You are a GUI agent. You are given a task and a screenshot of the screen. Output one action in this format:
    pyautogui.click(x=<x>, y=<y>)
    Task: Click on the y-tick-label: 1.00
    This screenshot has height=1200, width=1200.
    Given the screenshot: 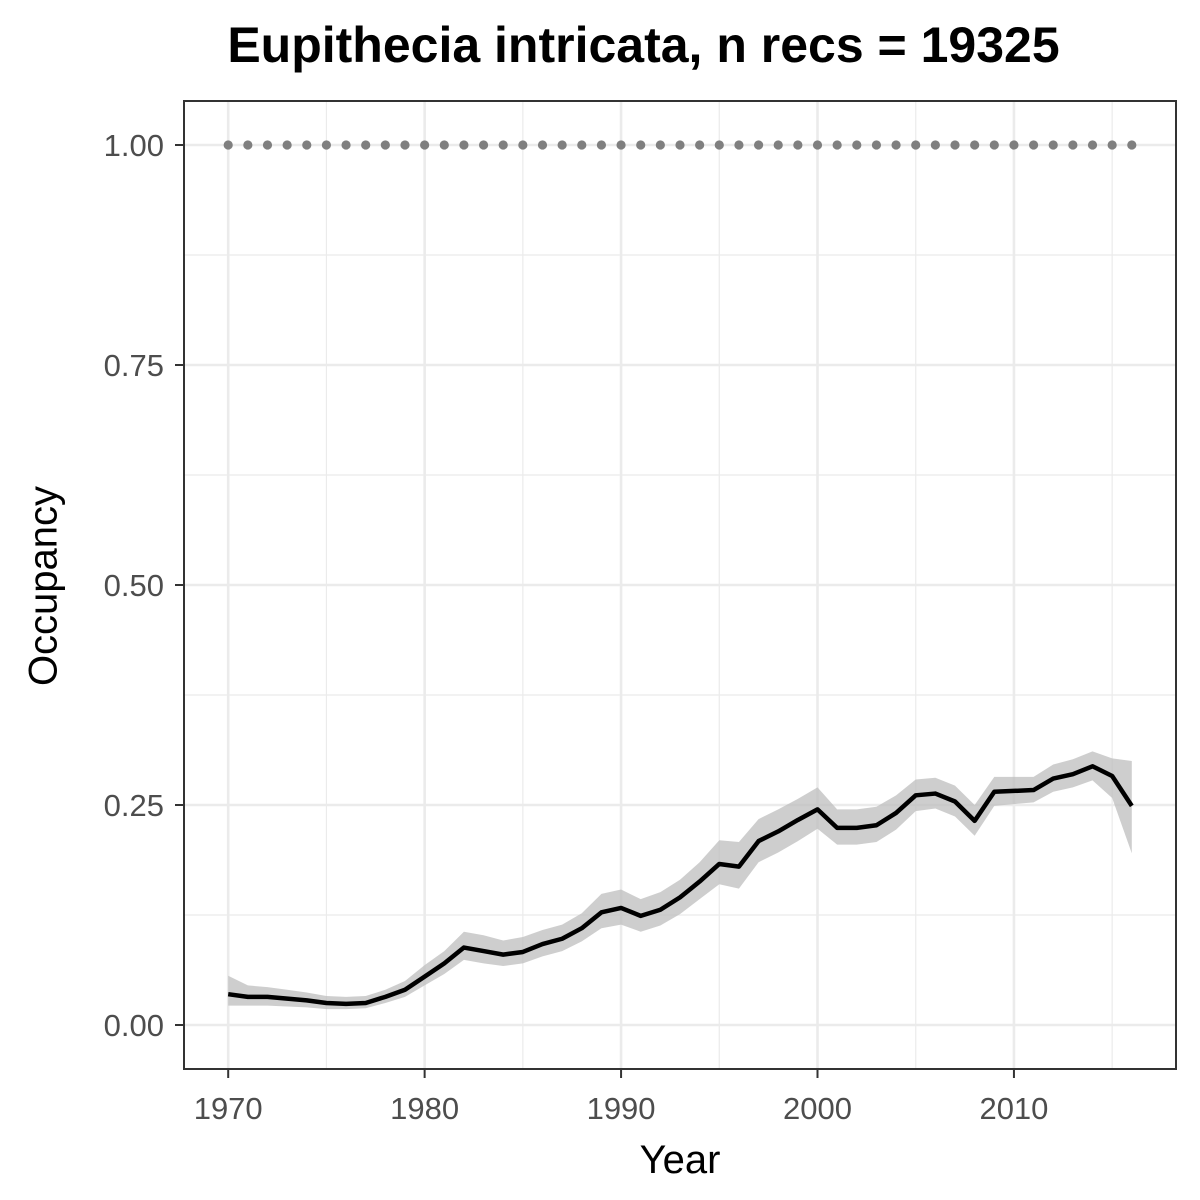 What is the action you would take?
    pyautogui.click(x=134, y=145)
    